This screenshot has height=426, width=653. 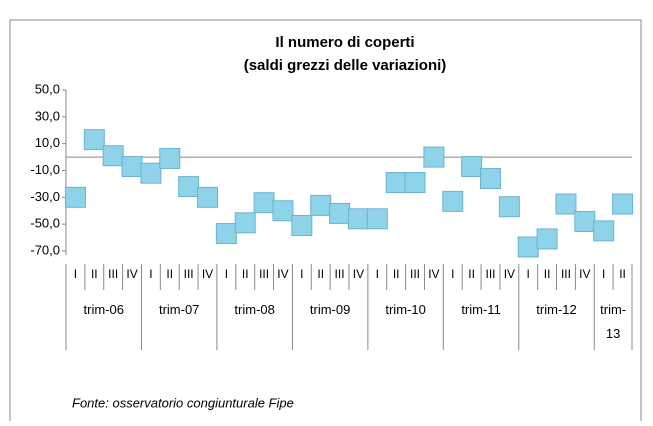 I want to click on group-label: trim-10, so click(x=405, y=309).